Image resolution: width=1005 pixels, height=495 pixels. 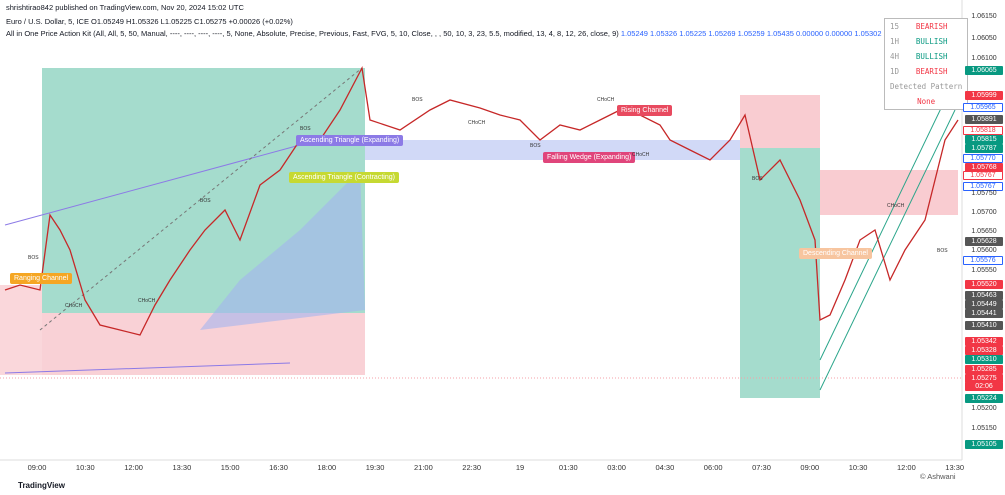 What do you see at coordinates (984, 193) in the screenshot?
I see `price-label: 1.05750` at bounding box center [984, 193].